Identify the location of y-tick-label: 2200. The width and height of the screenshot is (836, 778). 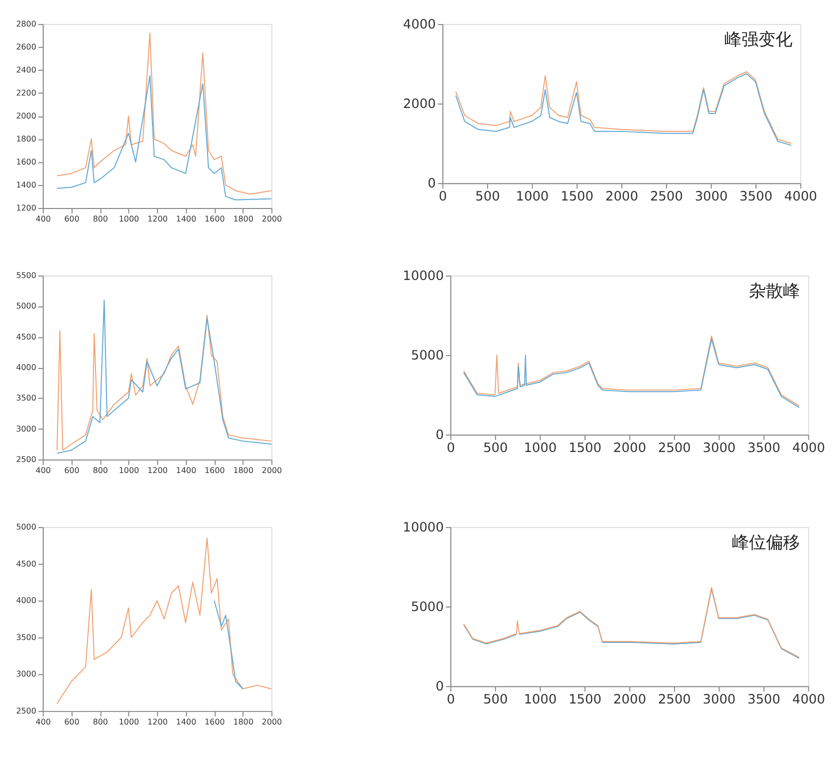
(26, 93).